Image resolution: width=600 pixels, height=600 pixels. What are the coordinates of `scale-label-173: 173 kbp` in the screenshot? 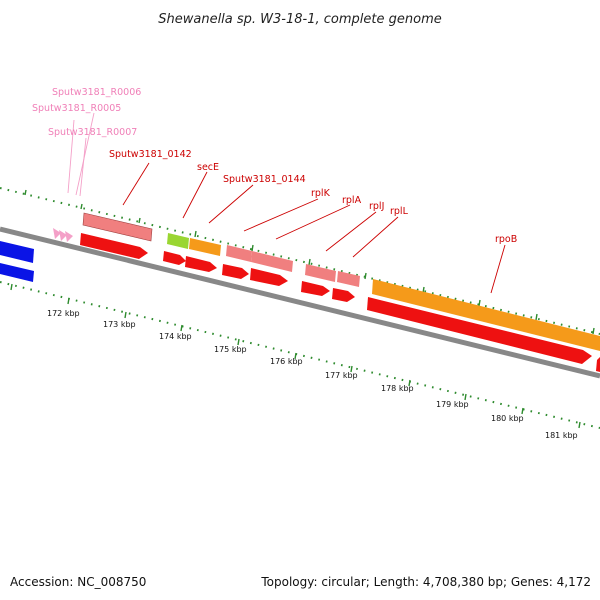 It's located at (119, 324).